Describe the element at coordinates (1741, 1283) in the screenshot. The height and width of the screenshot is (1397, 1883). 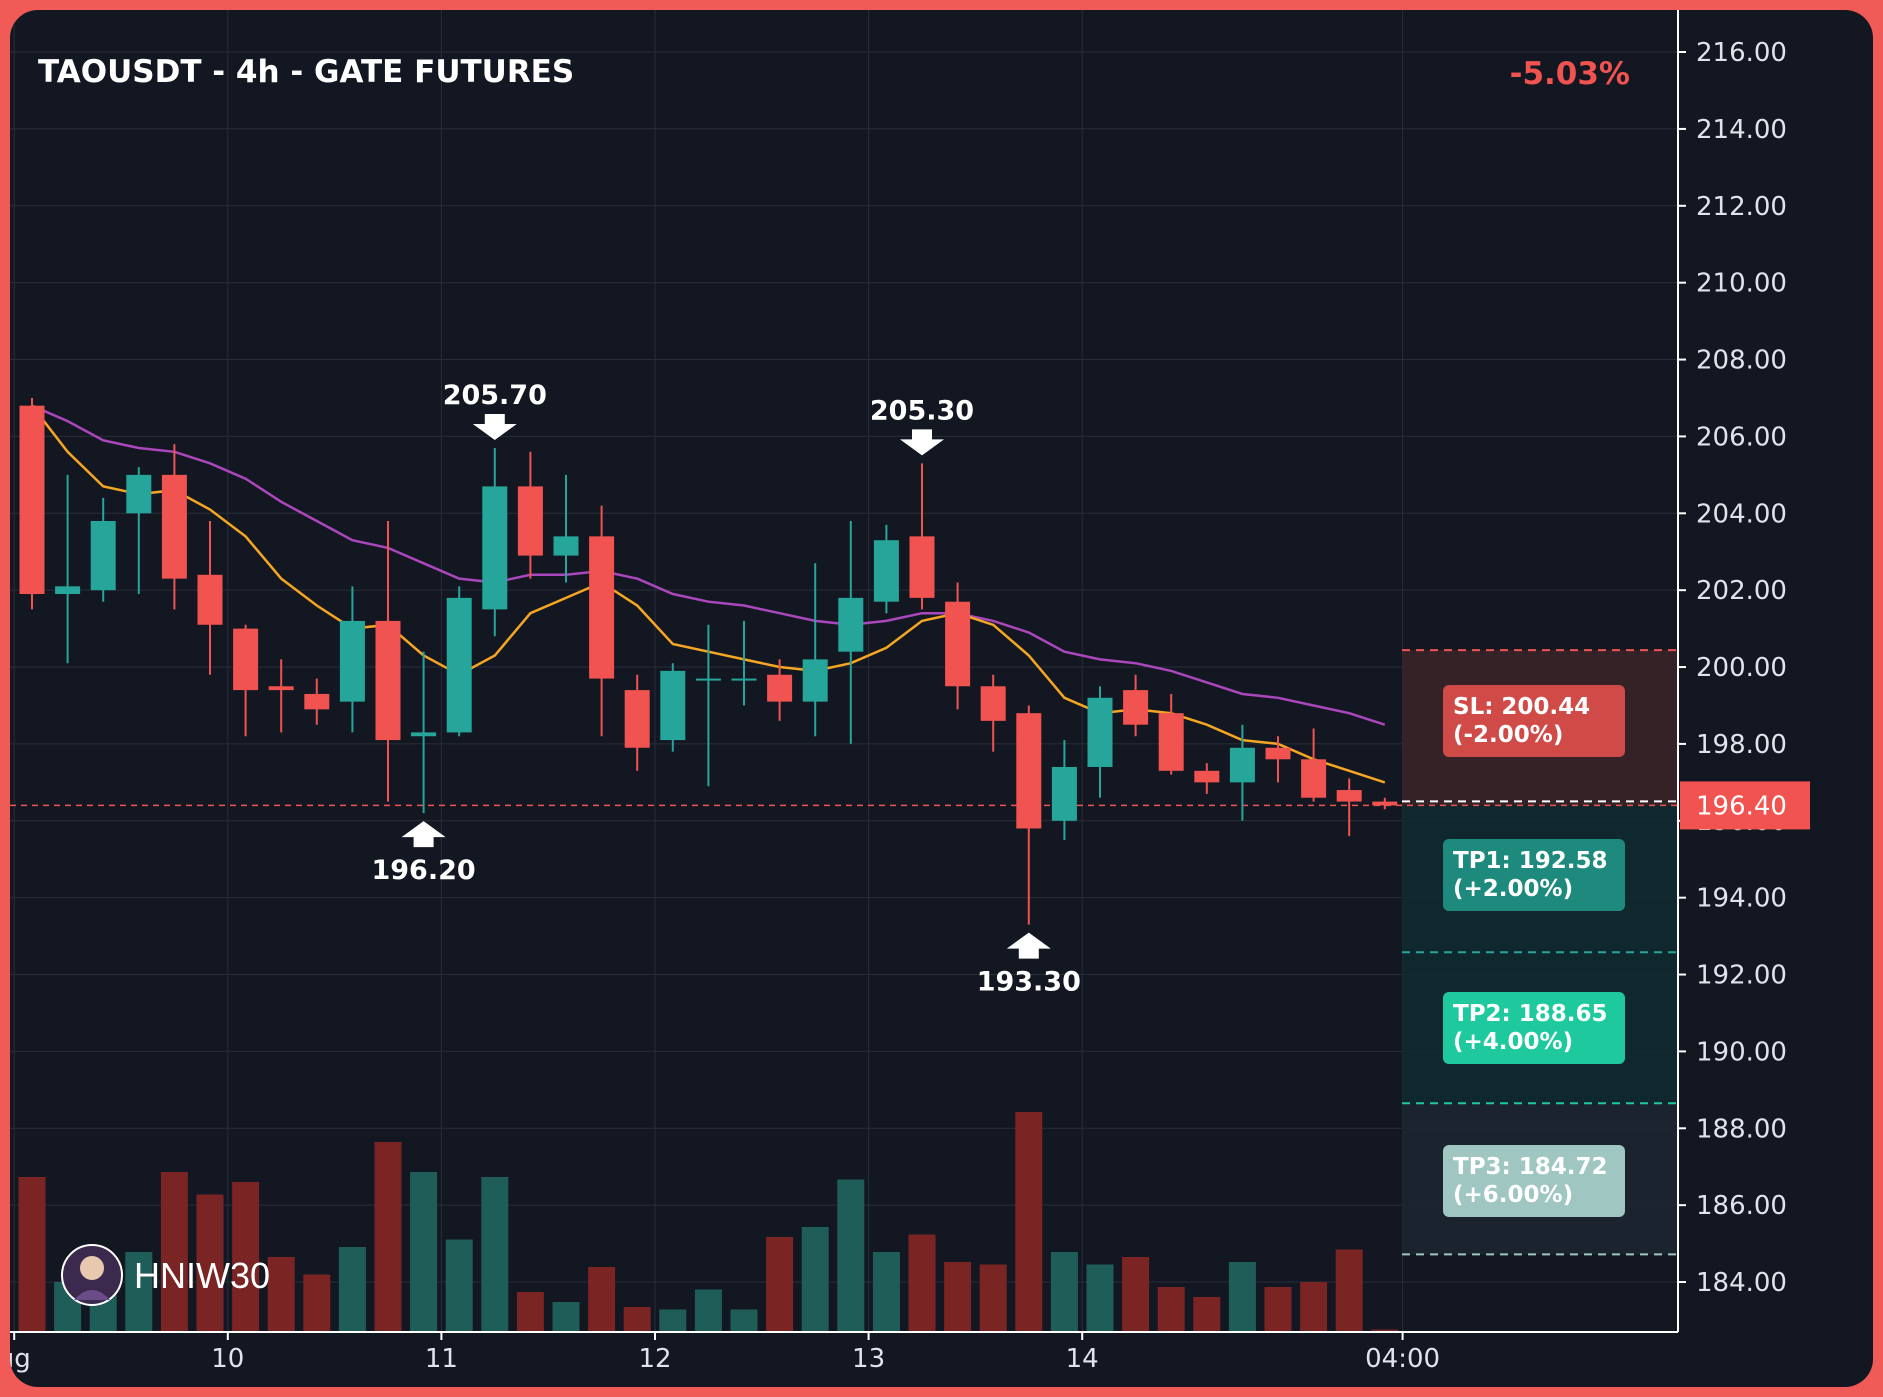
I see `y-tick-label: 184.00` at that location.